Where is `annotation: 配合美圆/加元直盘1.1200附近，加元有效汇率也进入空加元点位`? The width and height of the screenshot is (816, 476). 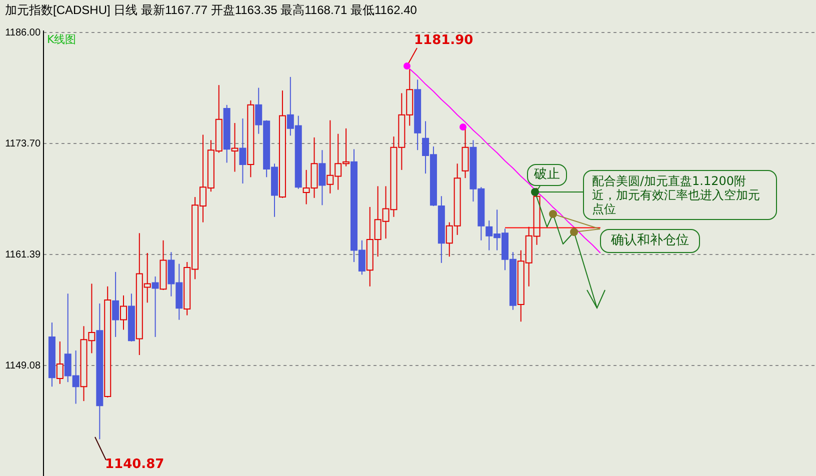
annotation: 配合美圆/加元直盘1.1200附近，加元有效汇率也进入空加元点位 is located at coordinates (680, 195).